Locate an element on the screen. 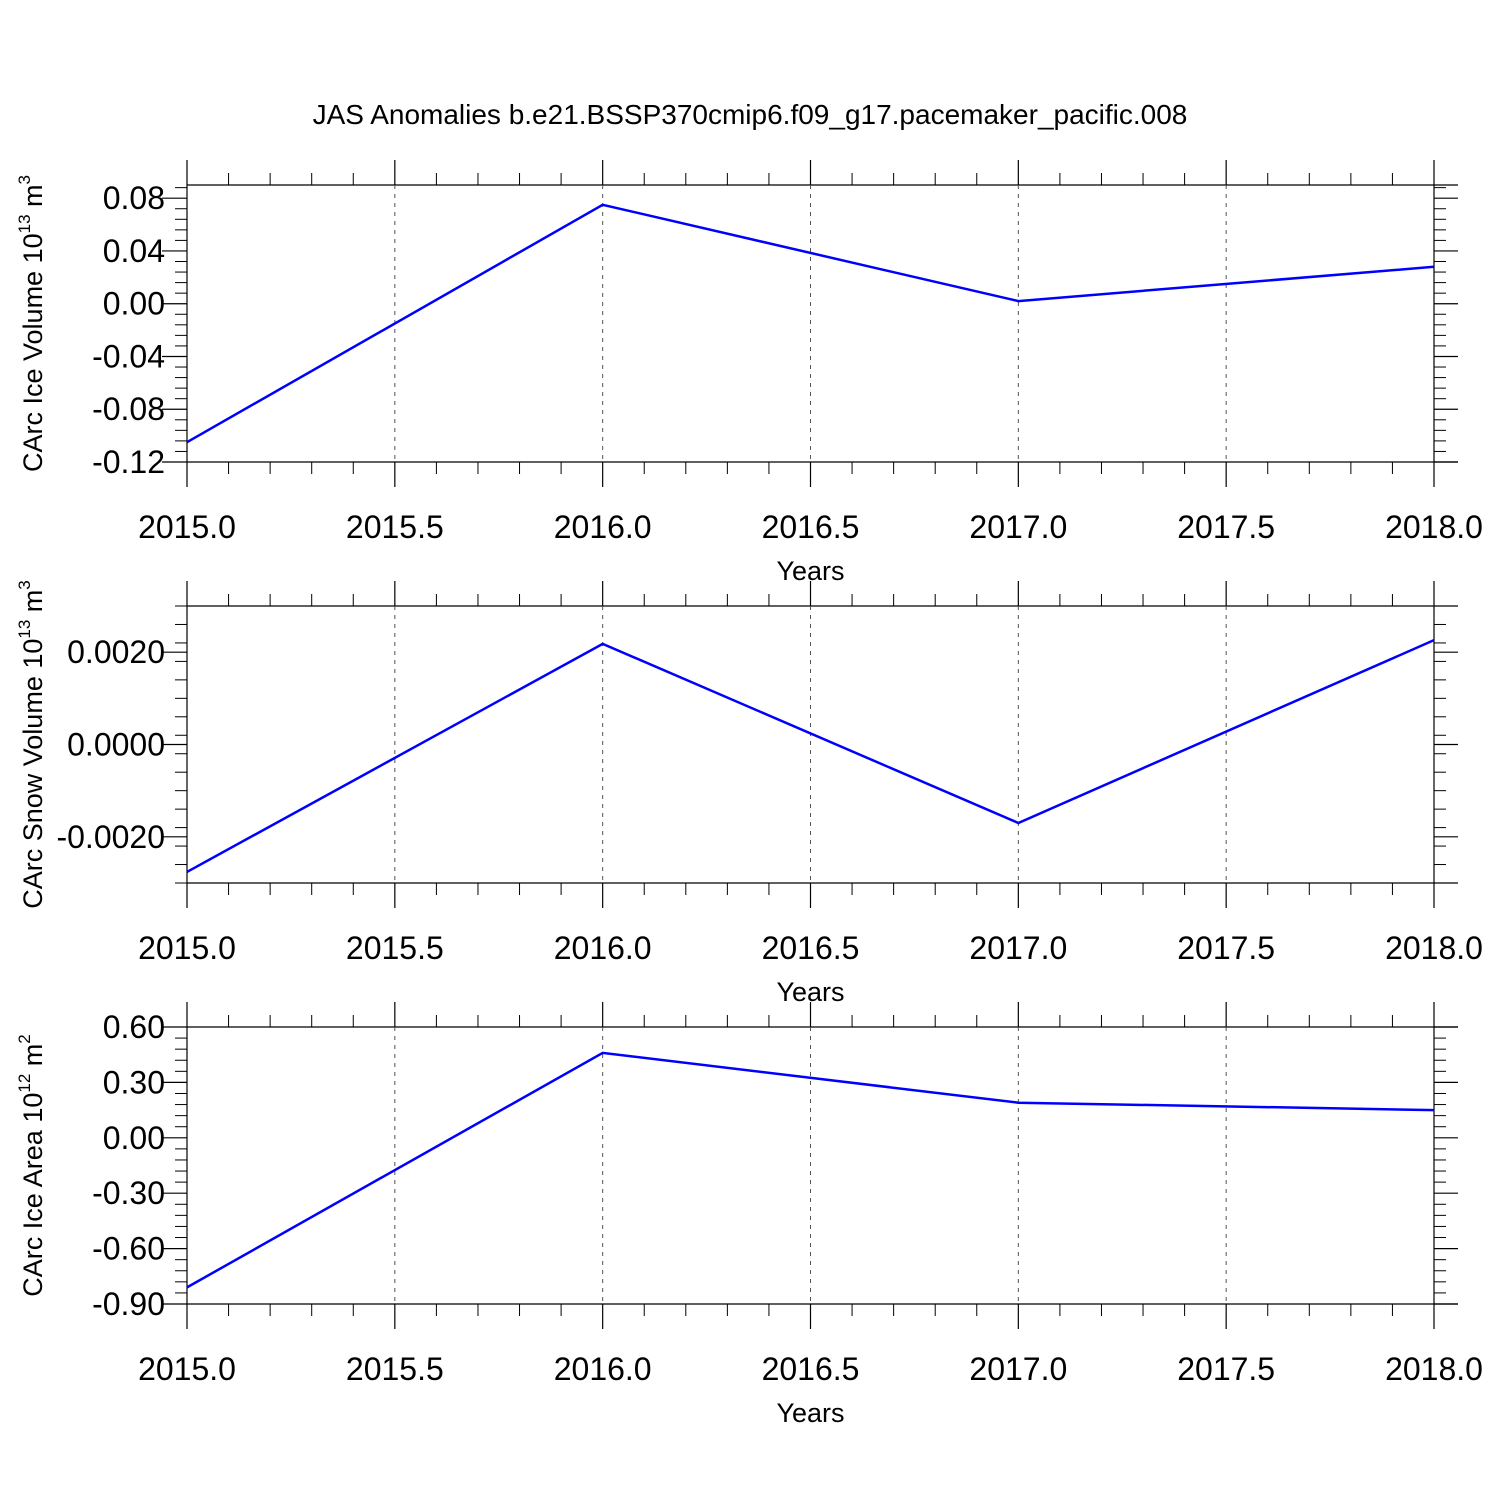 The image size is (1500, 1500). y-tick-label: 0.30 is located at coordinates (134, 1082).